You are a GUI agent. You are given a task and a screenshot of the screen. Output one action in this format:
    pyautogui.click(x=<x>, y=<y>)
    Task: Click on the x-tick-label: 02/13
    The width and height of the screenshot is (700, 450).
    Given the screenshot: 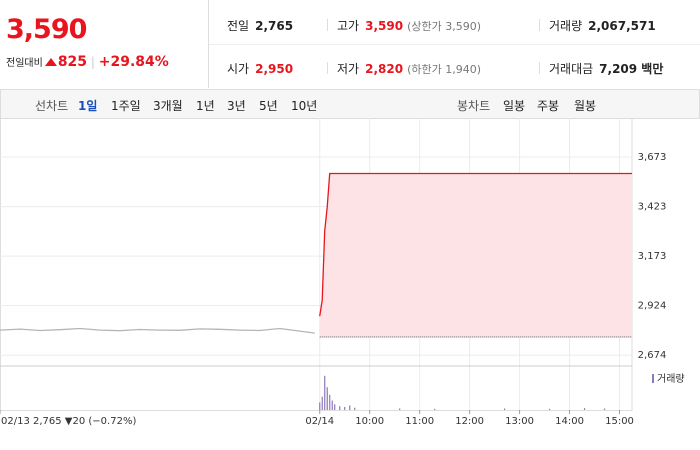 What is the action you would take?
    pyautogui.click(x=15, y=421)
    